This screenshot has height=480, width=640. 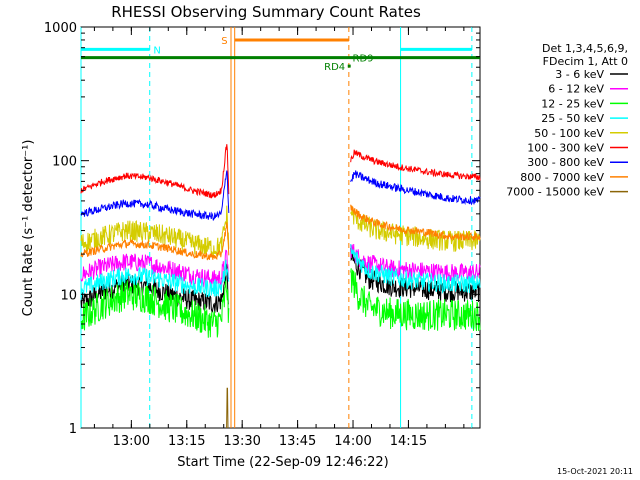 I want to click on x-tick-label-4: 14:00, so click(x=352, y=441).